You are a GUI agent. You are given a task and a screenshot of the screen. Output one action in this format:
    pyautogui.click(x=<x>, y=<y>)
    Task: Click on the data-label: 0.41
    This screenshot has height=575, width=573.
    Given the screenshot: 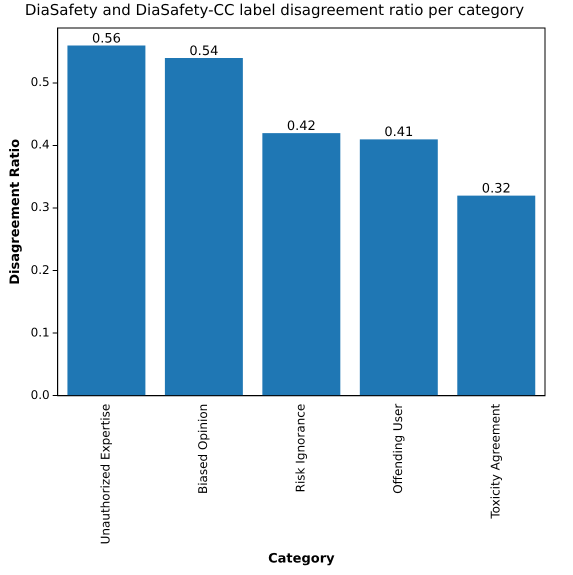 What is the action you would take?
    pyautogui.click(x=399, y=132)
    